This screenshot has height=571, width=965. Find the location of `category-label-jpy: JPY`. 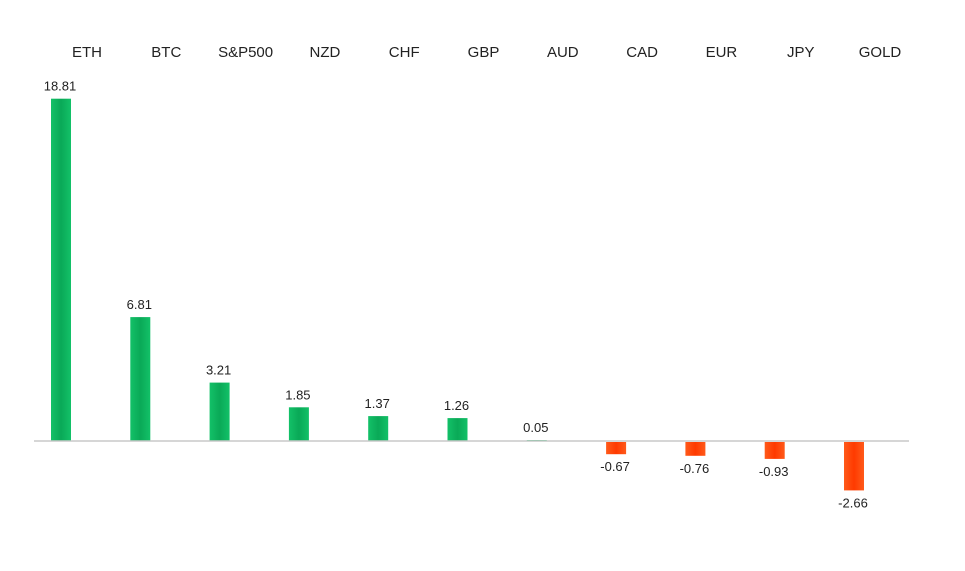

category-label-jpy: JPY is located at coordinates (801, 52).